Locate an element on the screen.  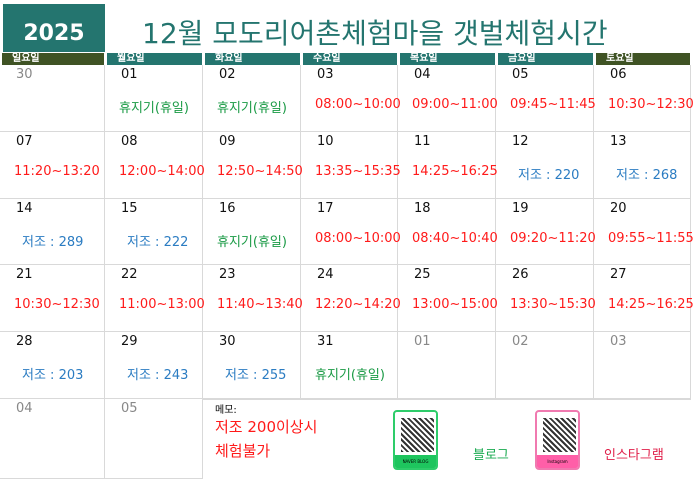
instagram-qr-caption: Instagram is located at coordinates (557, 461).